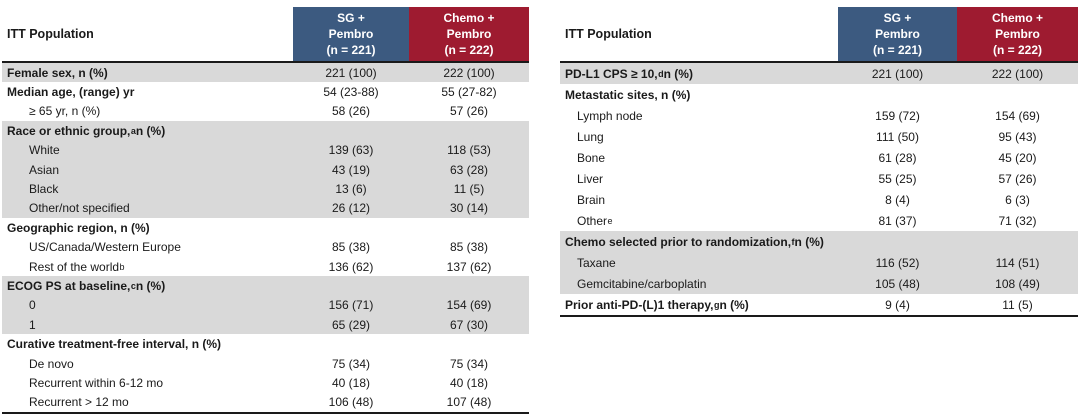 The height and width of the screenshot is (416, 1080). What do you see at coordinates (65, 111) in the screenshot?
I see `row-label: ≥ 65 yr, n (%)` at bounding box center [65, 111].